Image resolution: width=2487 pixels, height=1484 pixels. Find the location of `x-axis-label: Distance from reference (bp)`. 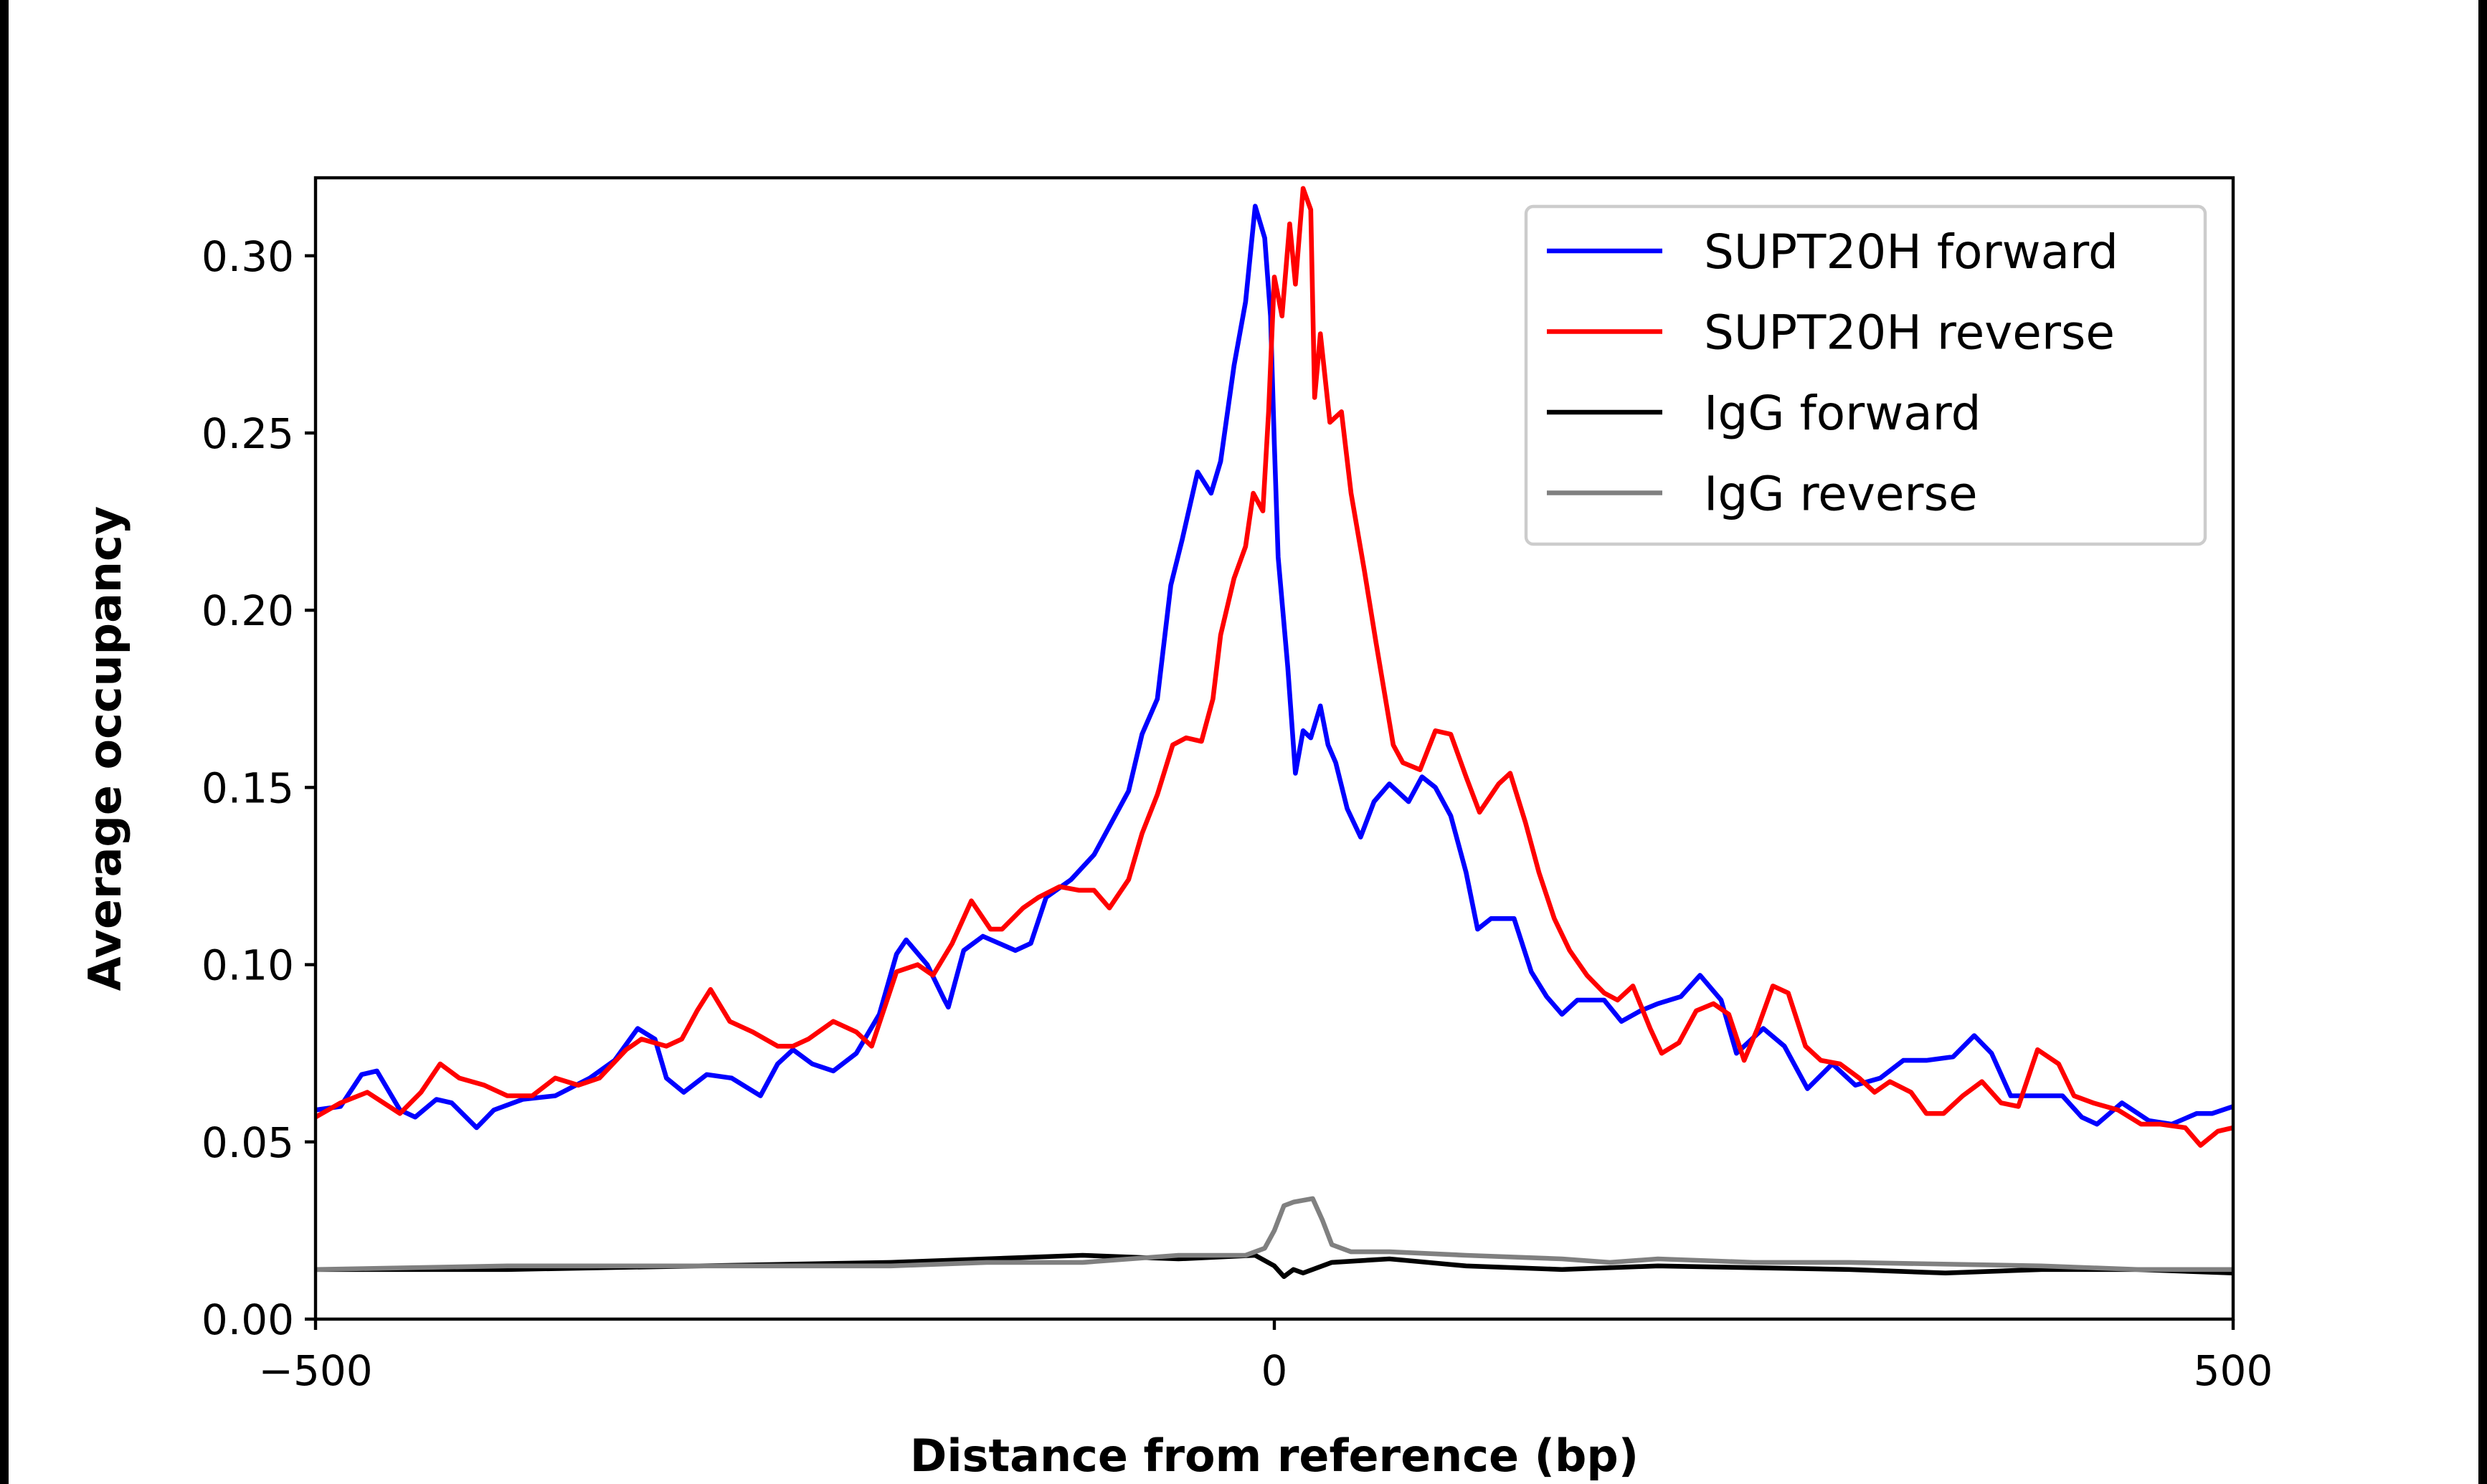

x-axis-label: Distance from reference (bp) is located at coordinates (1275, 1456).